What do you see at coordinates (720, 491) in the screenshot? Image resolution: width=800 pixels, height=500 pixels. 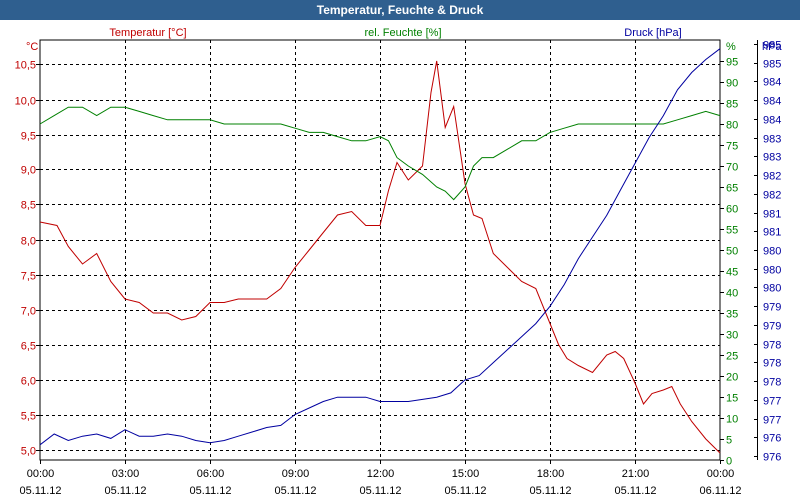 I see `x-tick-date: 06.11.12` at bounding box center [720, 491].